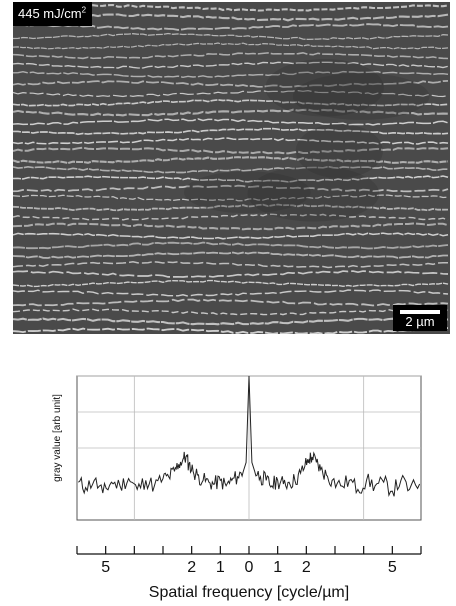 The image size is (456, 606). I want to click on fluence-value: 445 mJ/cm, so click(50, 13).